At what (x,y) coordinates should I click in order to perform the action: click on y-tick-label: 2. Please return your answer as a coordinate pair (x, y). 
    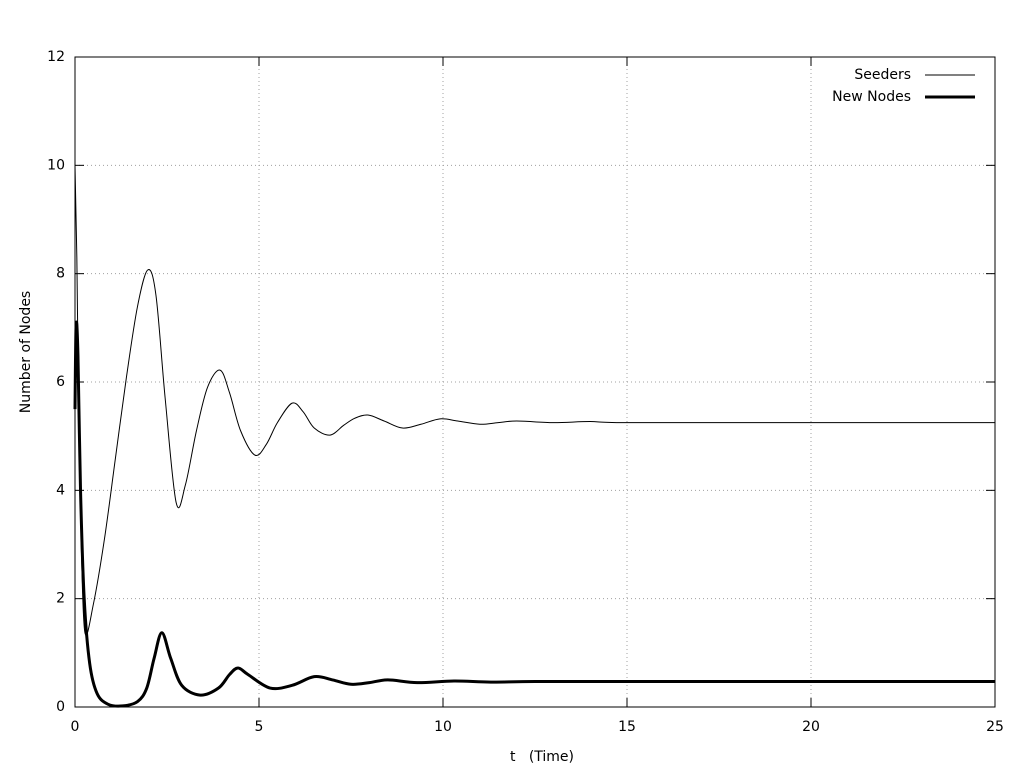
    Looking at the image, I should click on (60, 599).